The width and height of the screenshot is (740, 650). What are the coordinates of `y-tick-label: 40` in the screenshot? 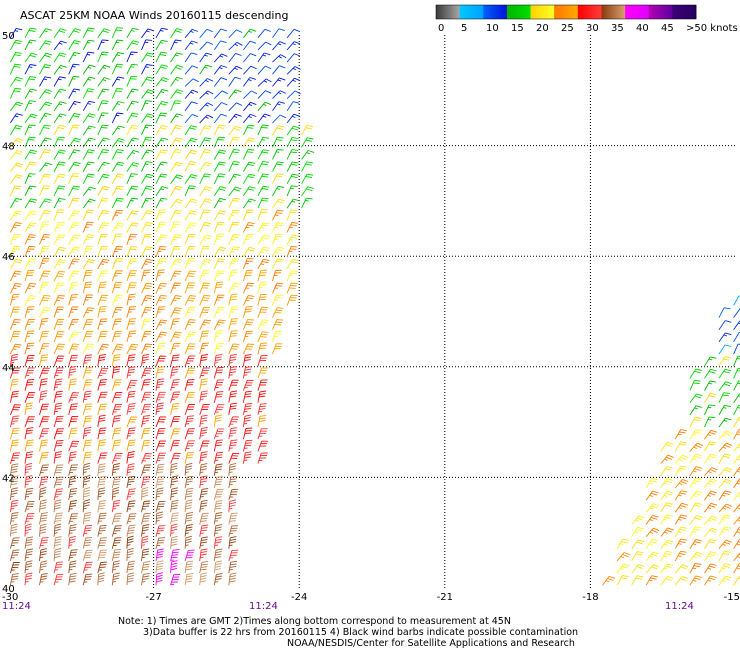 It's located at (8, 589).